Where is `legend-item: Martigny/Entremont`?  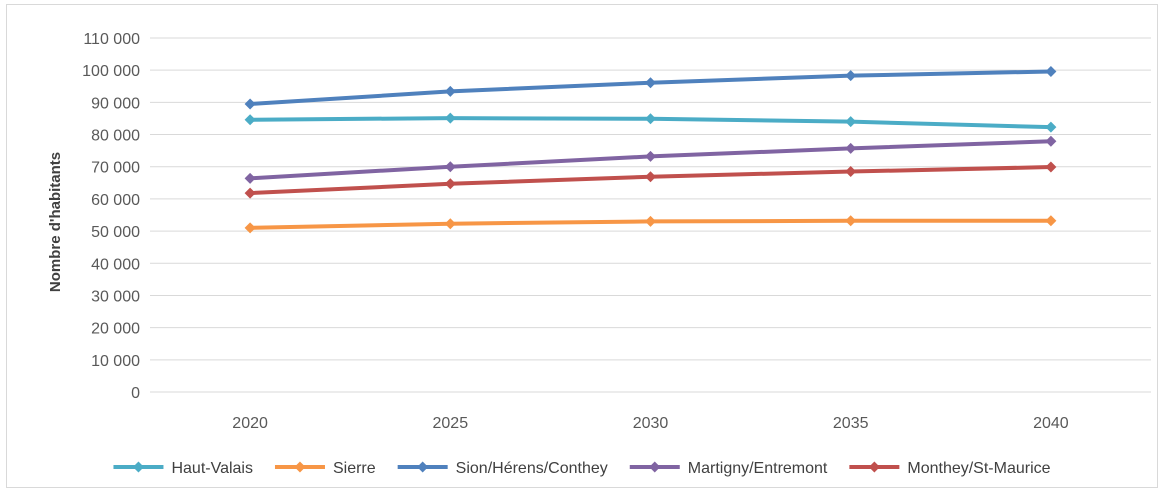
legend-item: Martigny/Entremont is located at coordinates (728, 468).